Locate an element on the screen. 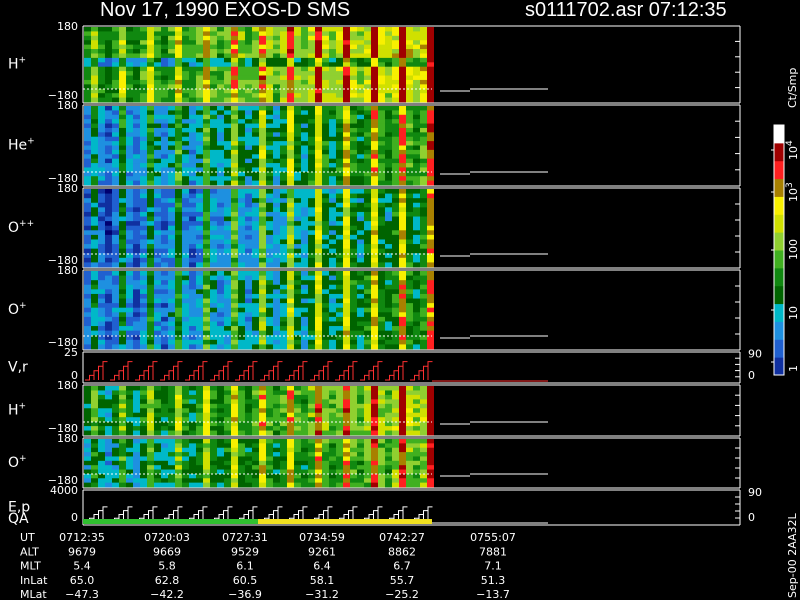 This screenshot has width=800, height=600. footer-value: 55.7 is located at coordinates (402, 580).